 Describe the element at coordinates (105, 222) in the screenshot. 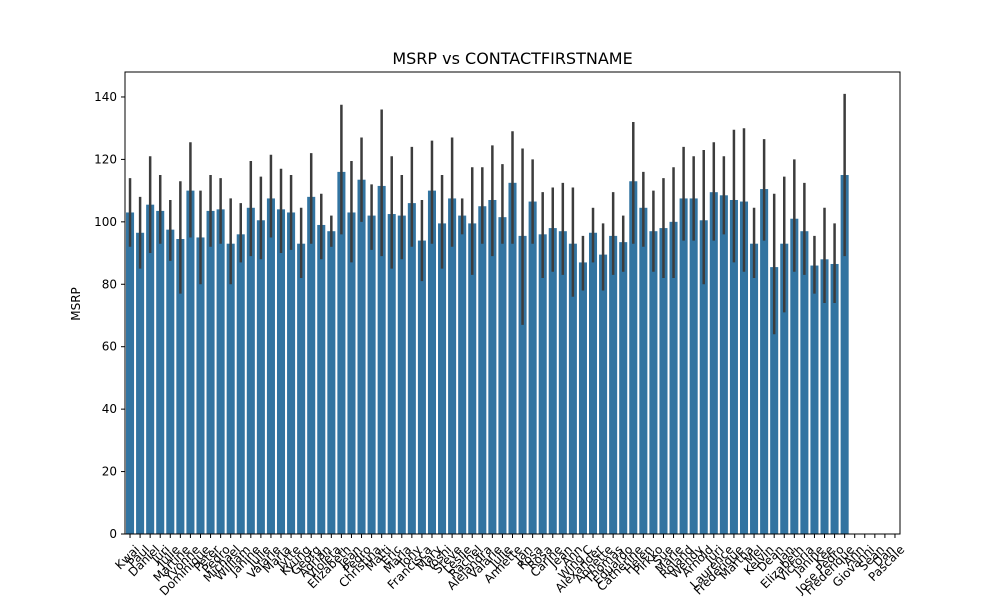

I see `y-tick-label: 100` at that location.